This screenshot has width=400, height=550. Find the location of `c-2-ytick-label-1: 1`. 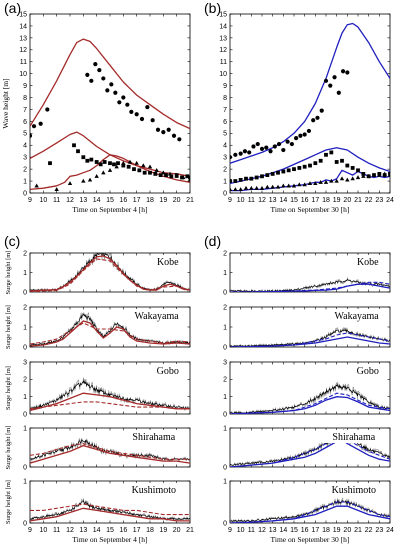

c-2-ytick-label-1: 1 is located at coordinates (25, 397).